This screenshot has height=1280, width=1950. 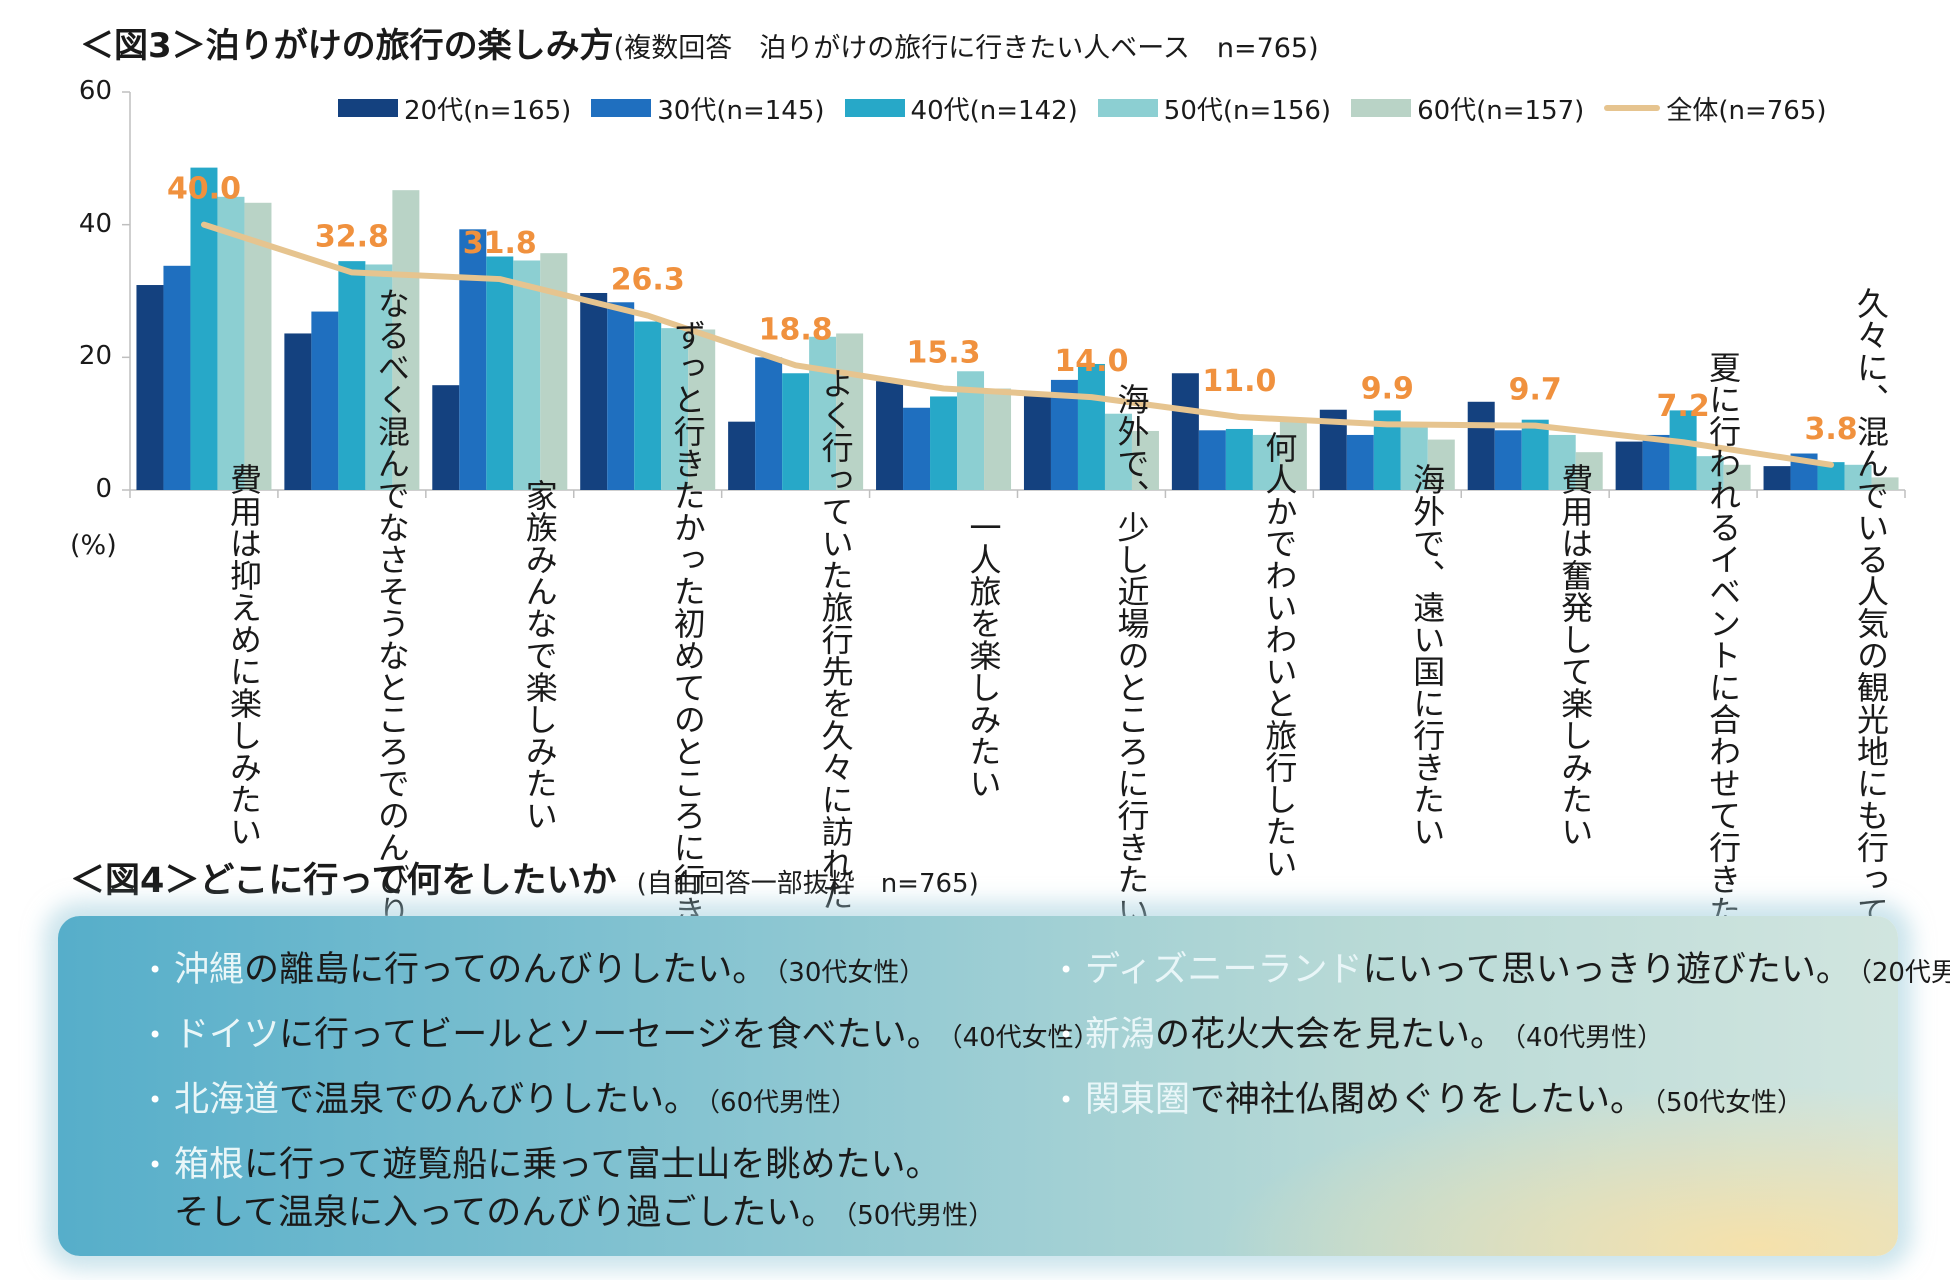 What do you see at coordinates (1120, 1035) in the screenshot?
I see `answer-keyword: 新潟` at bounding box center [1120, 1035].